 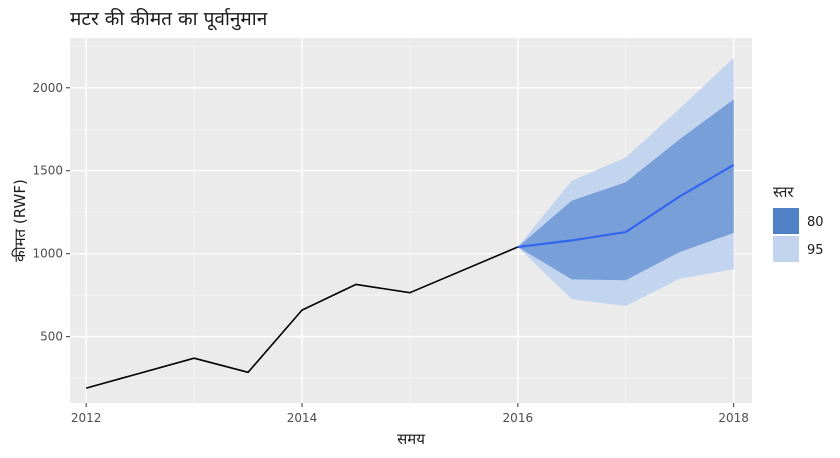 What do you see at coordinates (783, 192) in the screenshot?
I see `legend-title: स्तर` at bounding box center [783, 192].